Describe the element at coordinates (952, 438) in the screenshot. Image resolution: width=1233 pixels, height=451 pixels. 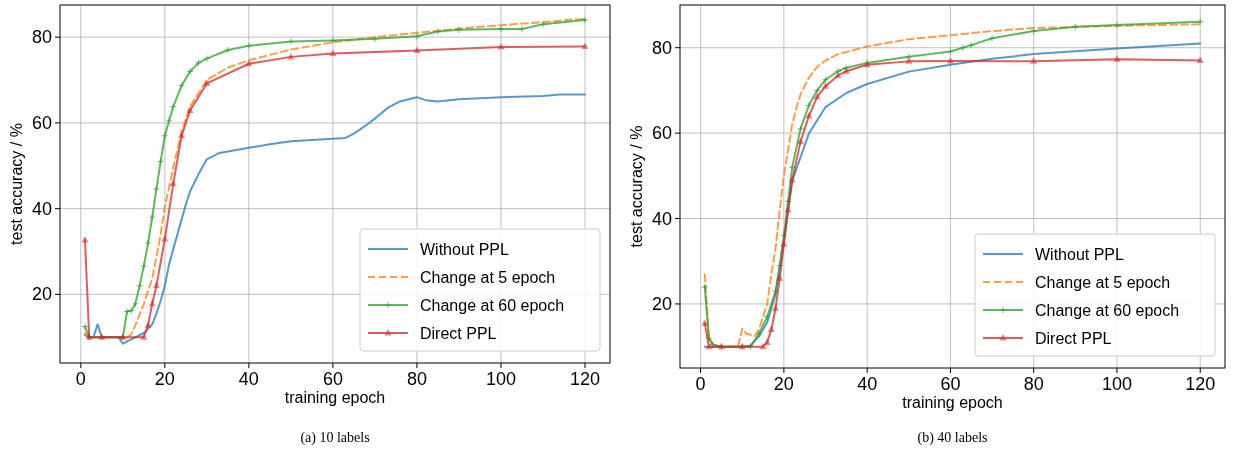
I see `text: (b) 40 labels` at that location.